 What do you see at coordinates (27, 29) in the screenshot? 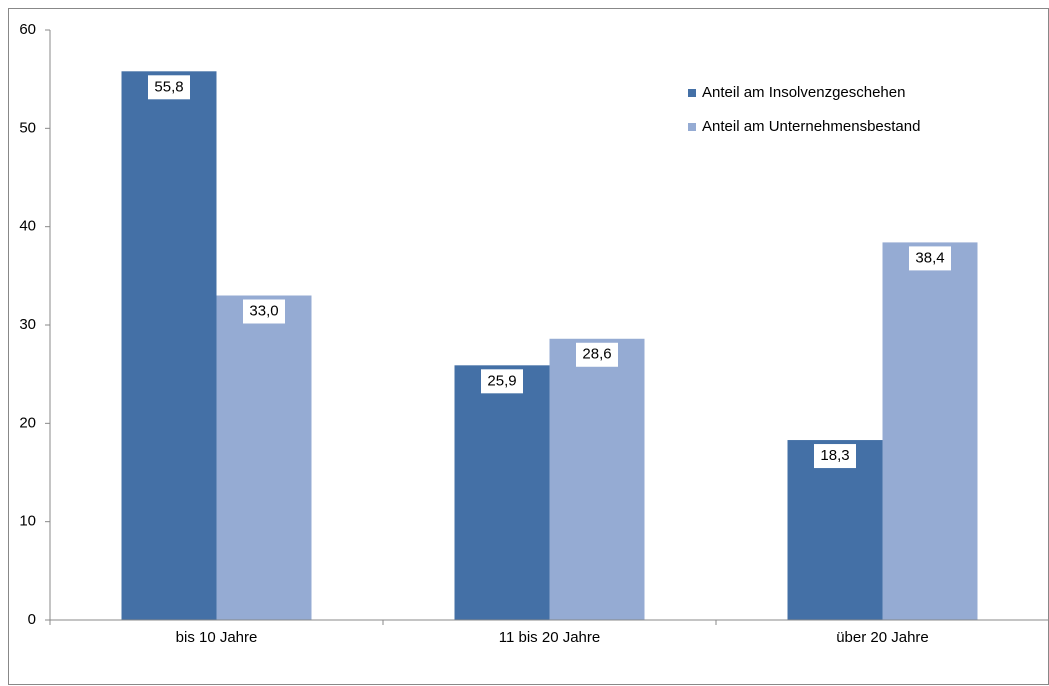
I see `y-tick-label: 60` at bounding box center [27, 29].